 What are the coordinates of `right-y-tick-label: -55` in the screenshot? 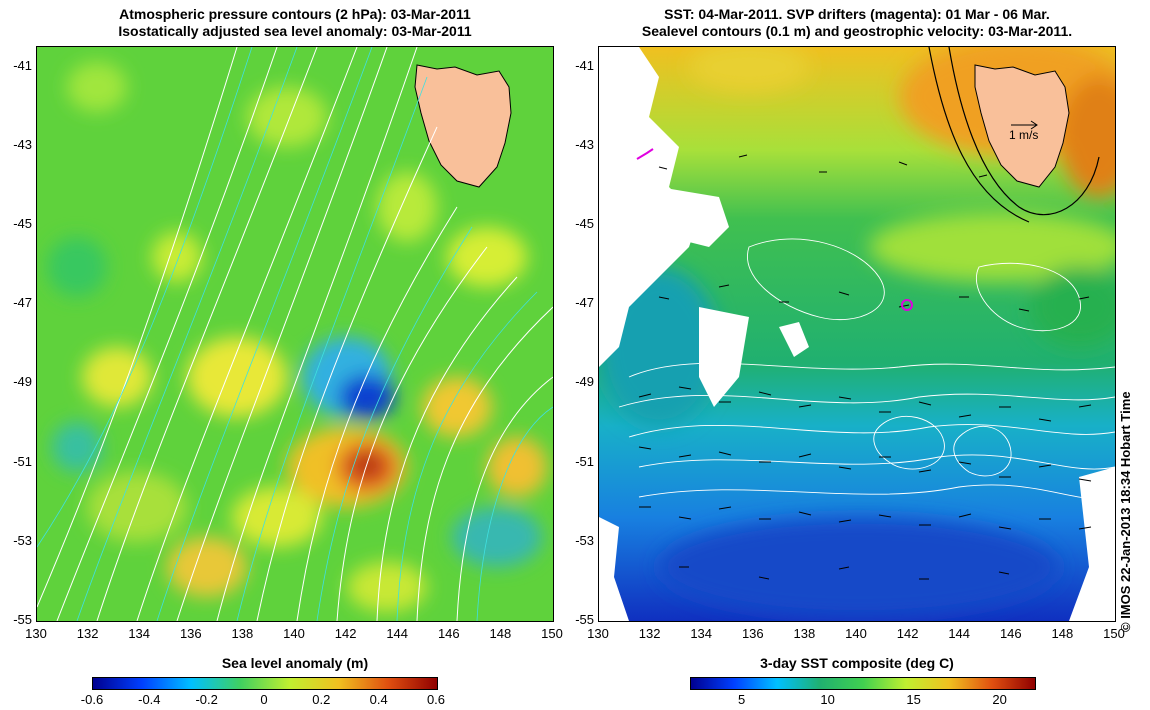 It's located at (584, 619).